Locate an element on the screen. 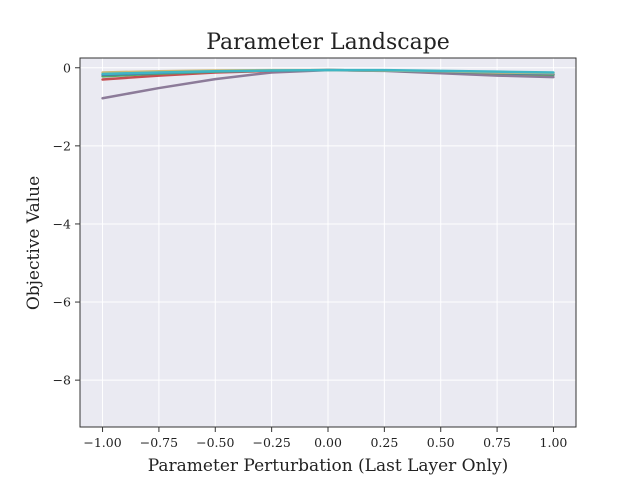 The height and width of the screenshot is (480, 640). x-tick-label: 0.50 is located at coordinates (441, 442).